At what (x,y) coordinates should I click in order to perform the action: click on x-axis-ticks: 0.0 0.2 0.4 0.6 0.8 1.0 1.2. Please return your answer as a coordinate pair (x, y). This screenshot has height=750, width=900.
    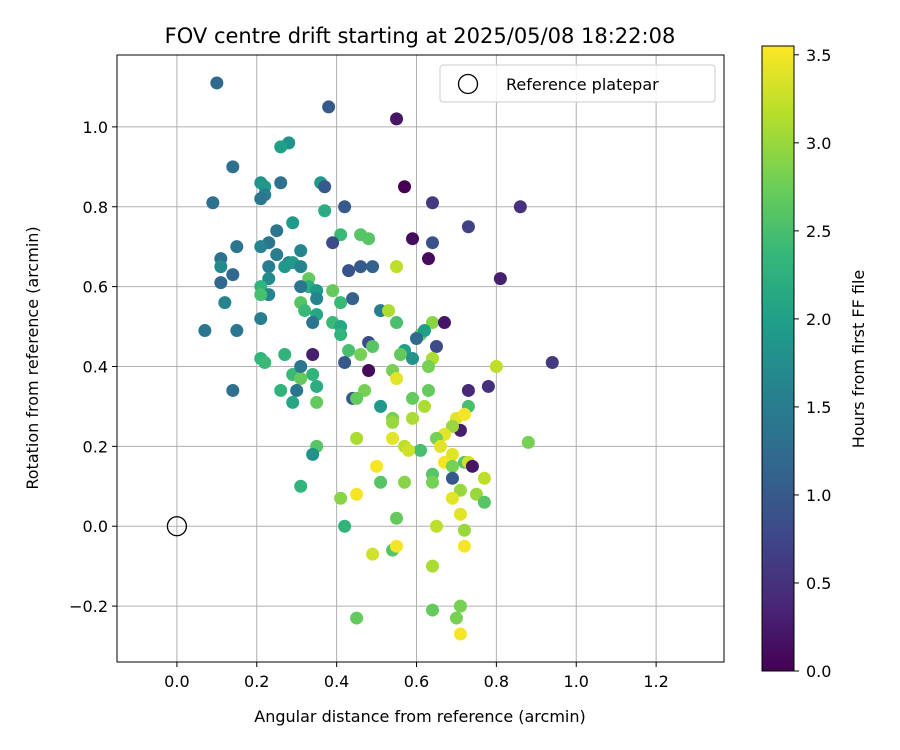
    Looking at the image, I should click on (416, 676).